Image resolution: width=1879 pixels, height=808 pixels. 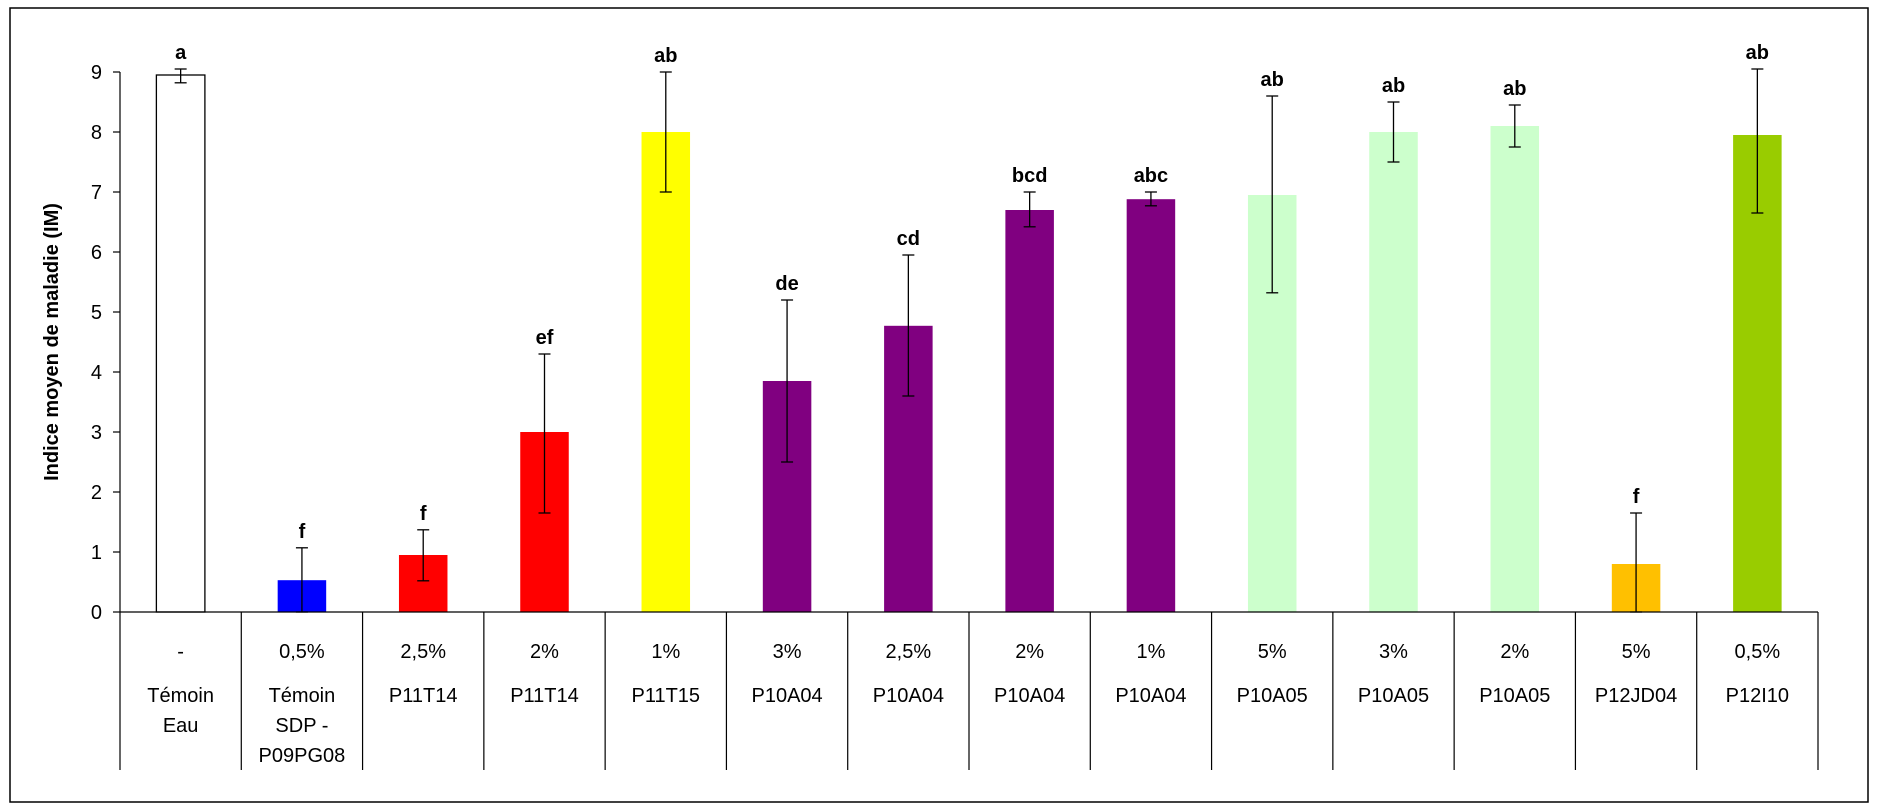 What do you see at coordinates (96, 553) in the screenshot?
I see `y-tick-label: 1` at bounding box center [96, 553].